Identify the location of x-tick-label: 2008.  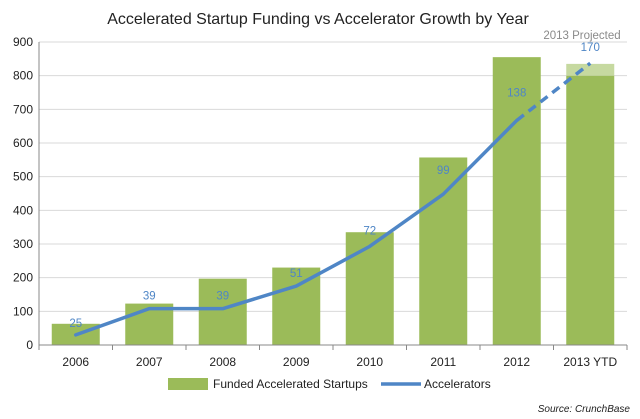
(222, 362).